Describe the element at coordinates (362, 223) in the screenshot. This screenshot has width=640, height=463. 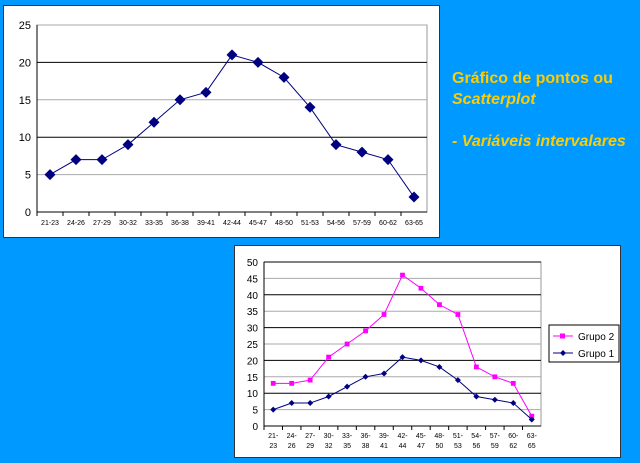
I see `x-tick-label: 57-59` at that location.